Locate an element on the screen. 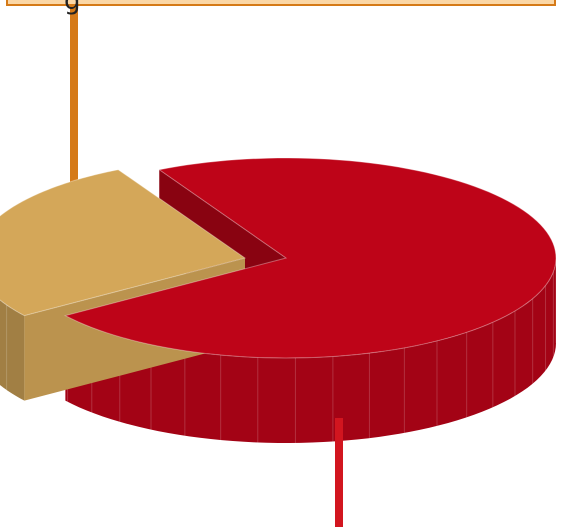 This screenshot has height=527, width=568. slice-callout-box is located at coordinates (281, 3).